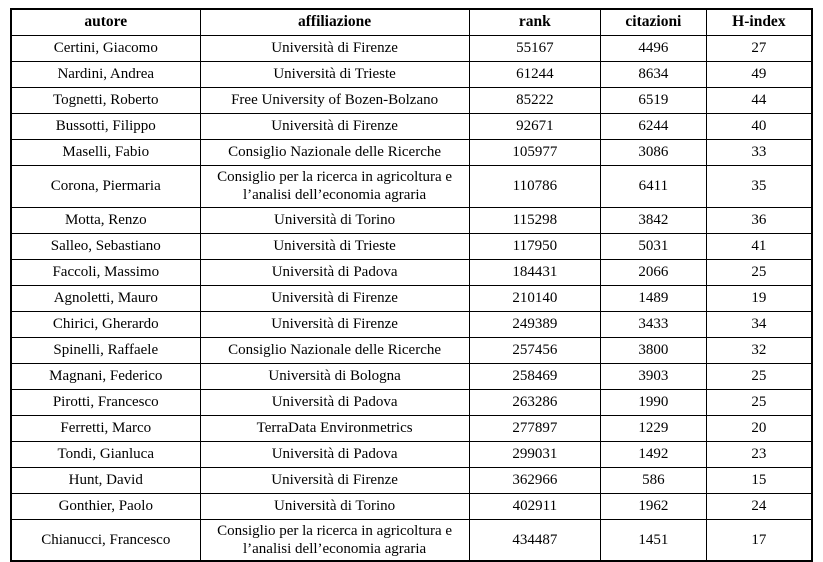 The height and width of the screenshot is (562, 823). What do you see at coordinates (759, 246) in the screenshot?
I see `cell-h-index: 41` at bounding box center [759, 246].